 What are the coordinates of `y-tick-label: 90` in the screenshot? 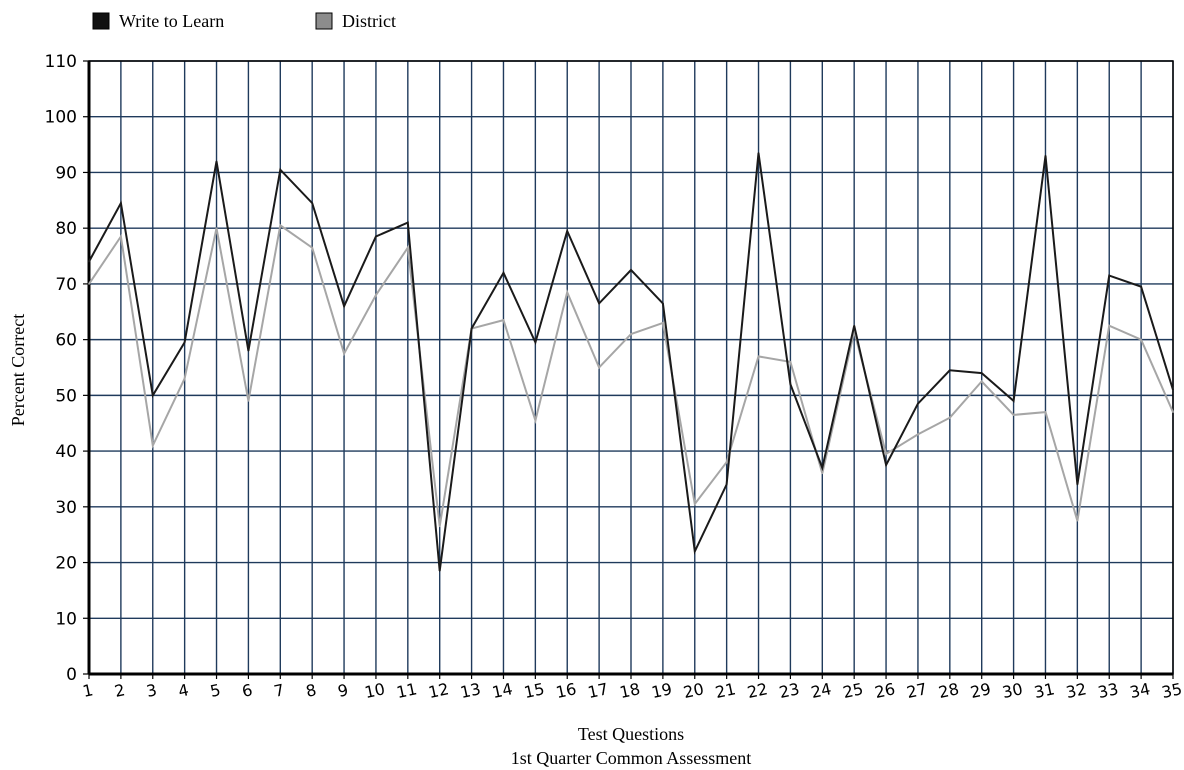 It's located at (66, 173).